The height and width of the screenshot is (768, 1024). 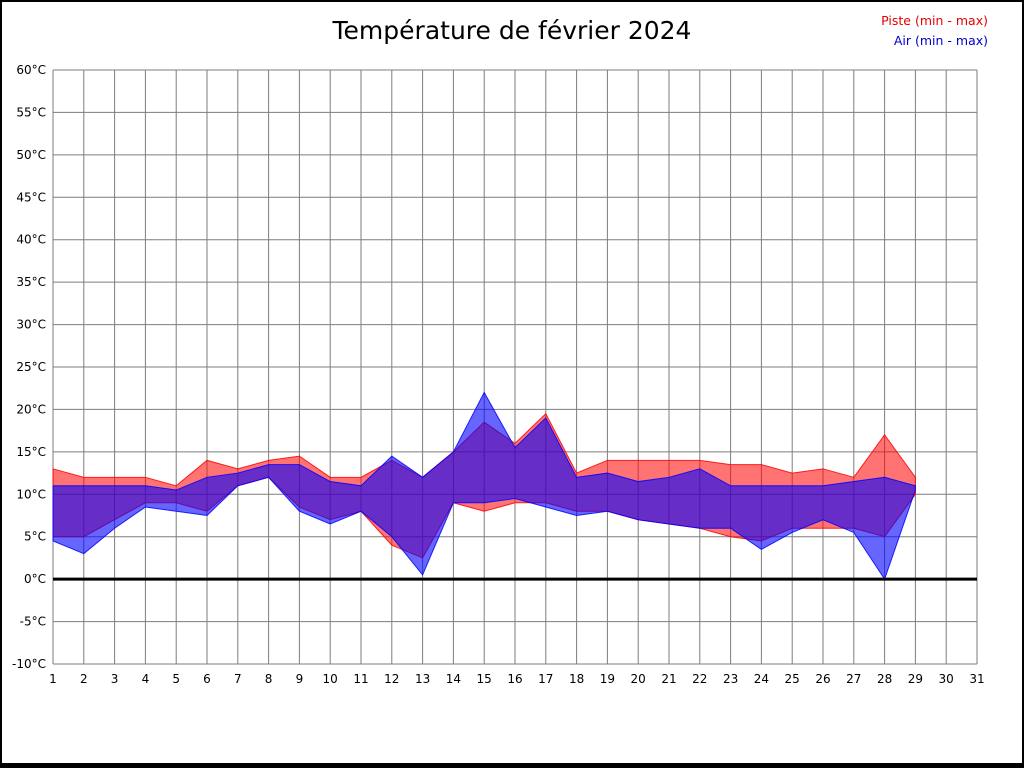 What do you see at coordinates (269, 679) in the screenshot?
I see `svg-text: 8` at bounding box center [269, 679].